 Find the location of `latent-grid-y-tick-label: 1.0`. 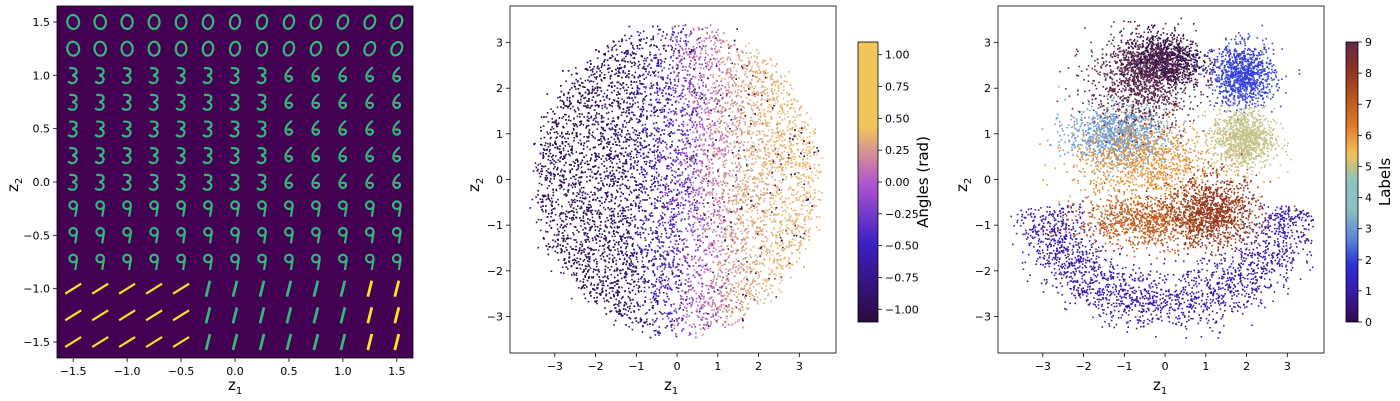

latent-grid-y-tick-label: 1.0 is located at coordinates (42, 75).